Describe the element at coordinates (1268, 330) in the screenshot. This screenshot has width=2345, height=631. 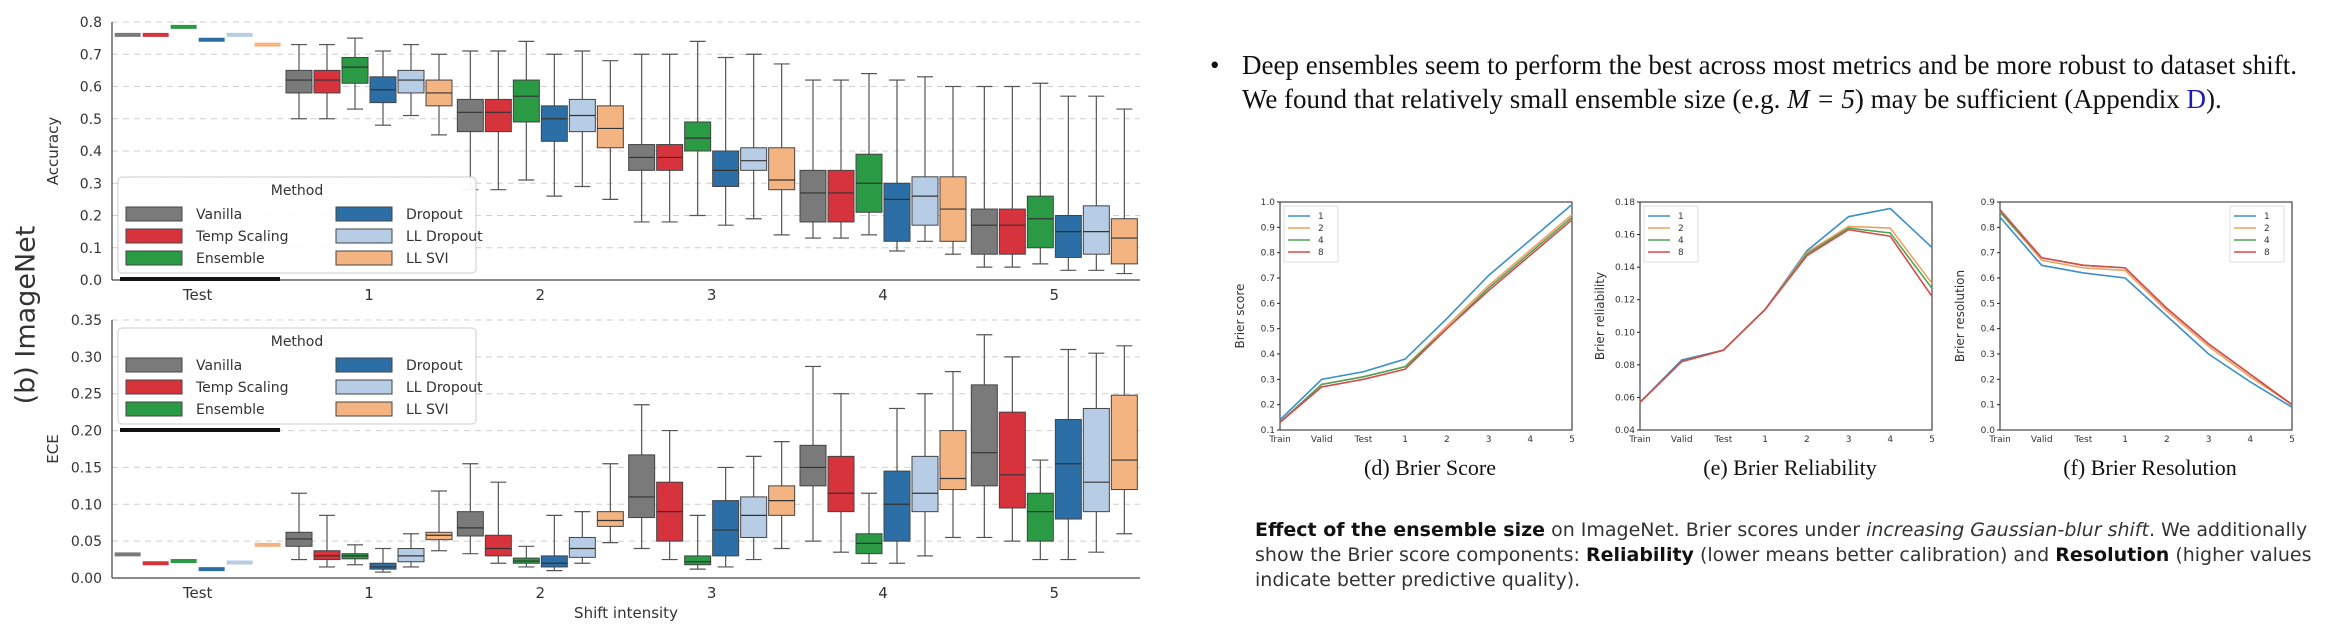
I see `brier-score-ytick-label: 0.5` at that location.